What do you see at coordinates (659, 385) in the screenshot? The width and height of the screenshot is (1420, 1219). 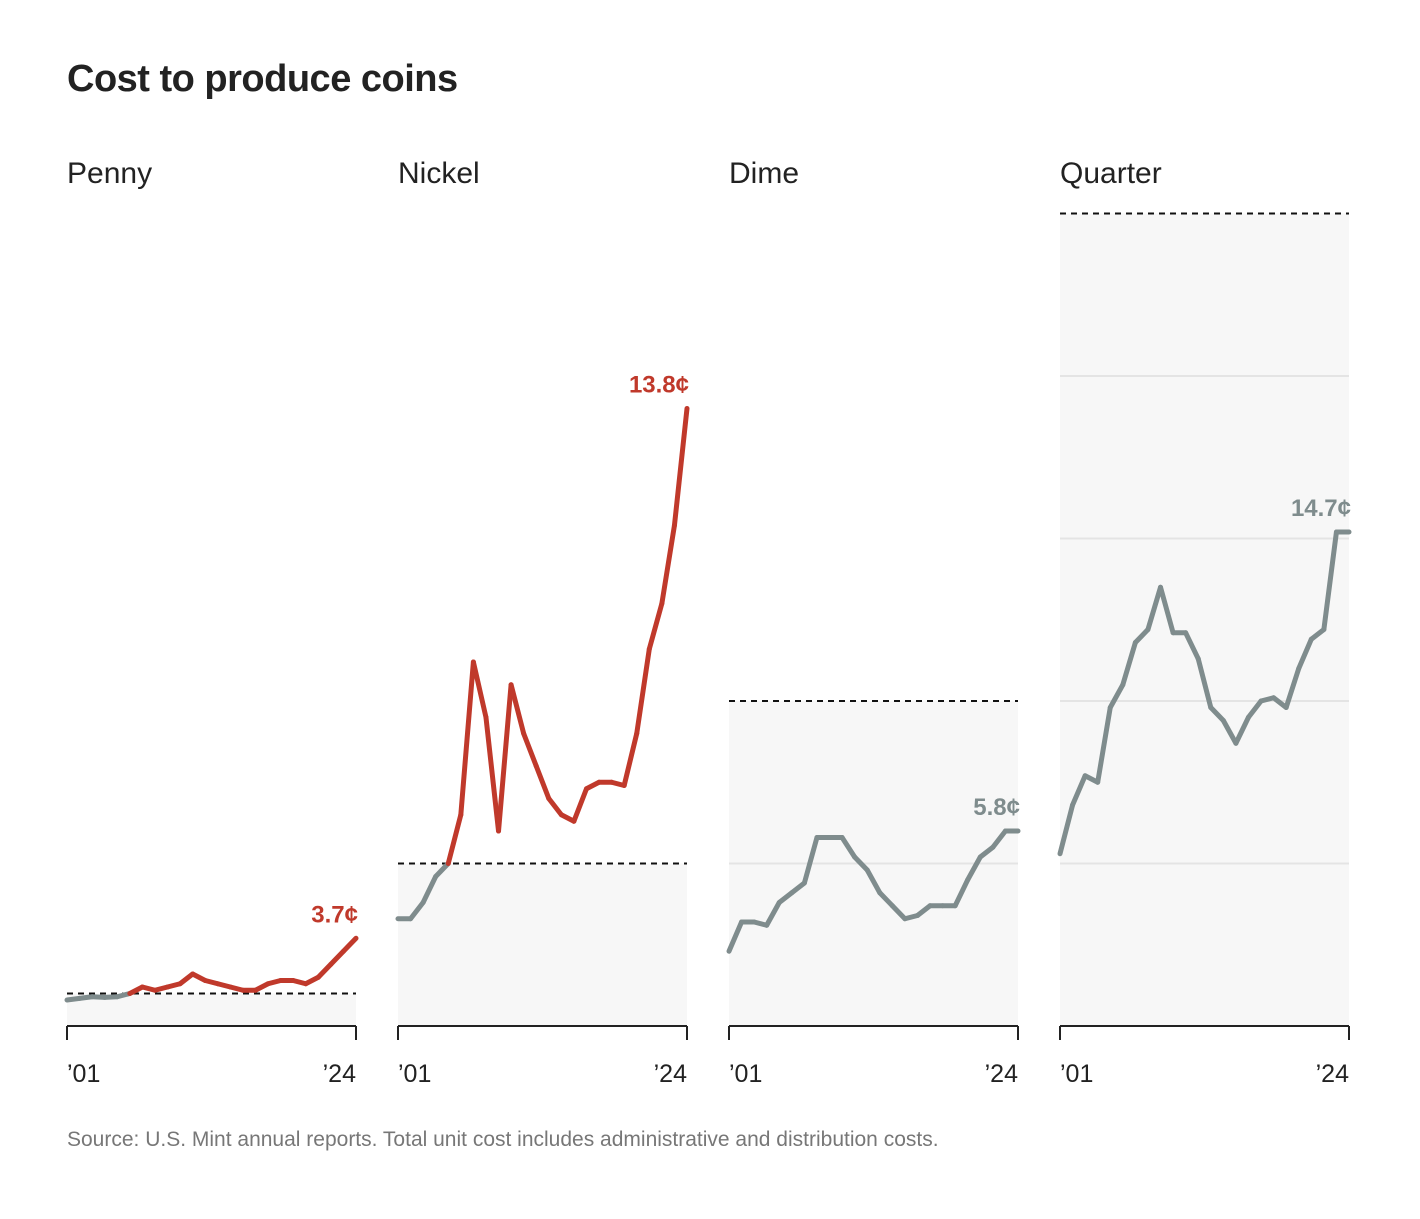 I see `end-value-label: 13.8¢` at bounding box center [659, 385].